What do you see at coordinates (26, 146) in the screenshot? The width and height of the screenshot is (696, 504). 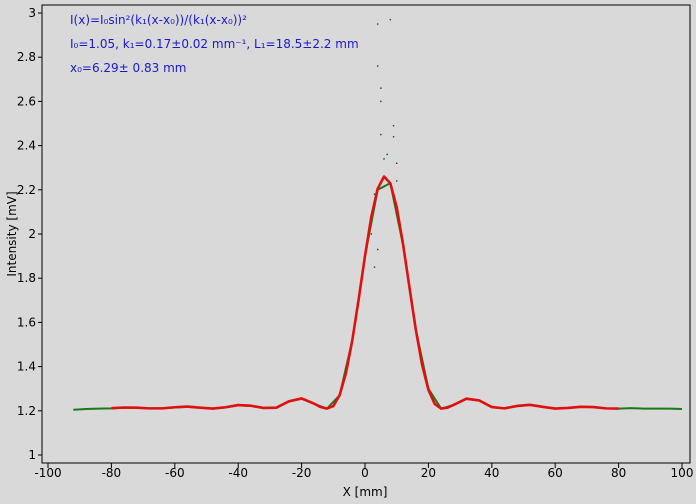 I see `y-tick-label: 2.4` at bounding box center [26, 146].